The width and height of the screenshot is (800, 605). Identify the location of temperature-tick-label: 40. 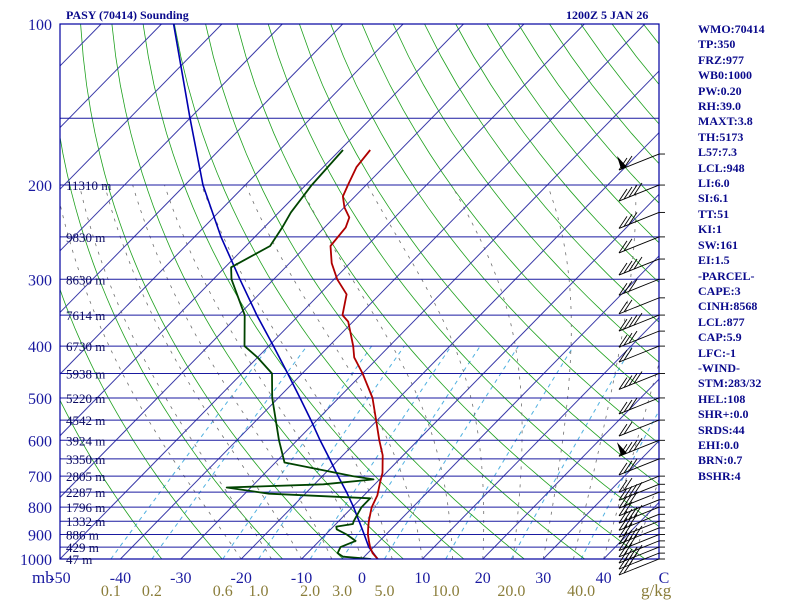
(604, 578).